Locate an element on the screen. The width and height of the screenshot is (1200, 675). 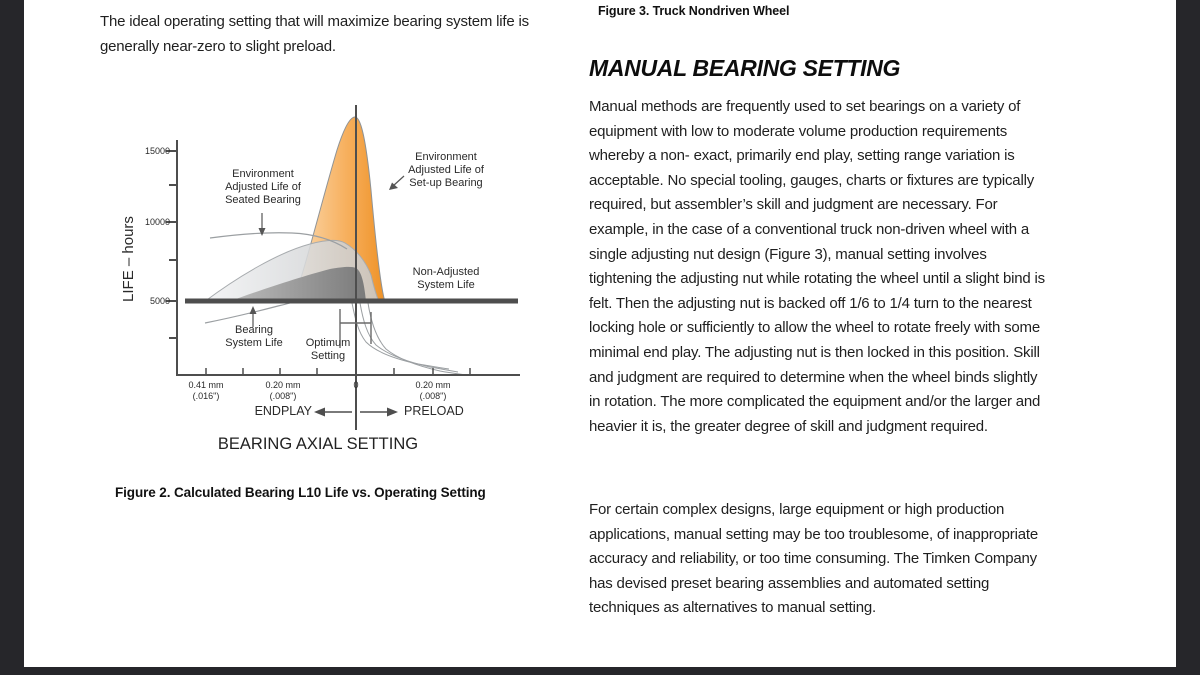
optimum-setting-bracket is located at coordinates (355, 328).